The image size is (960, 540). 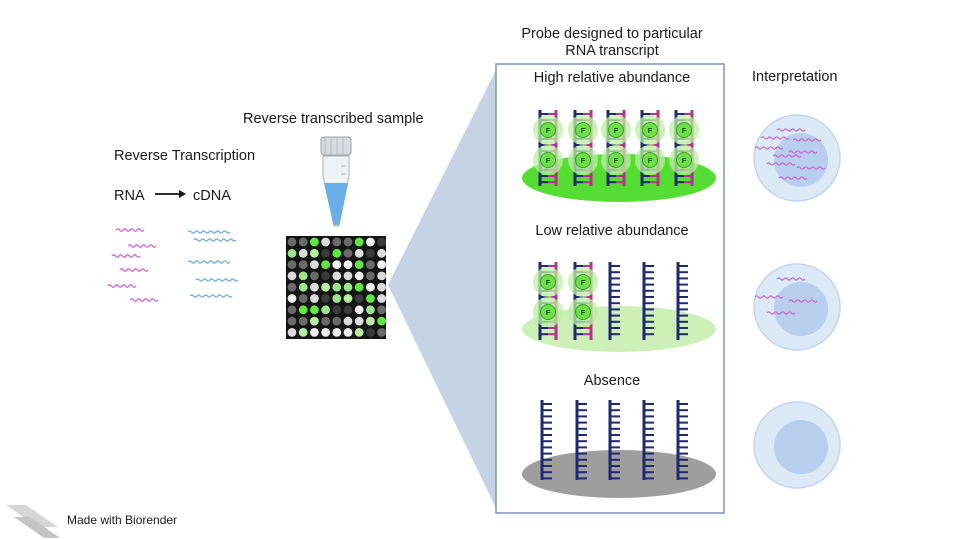 I want to click on conversion-arrow-icon, so click(x=170, y=194).